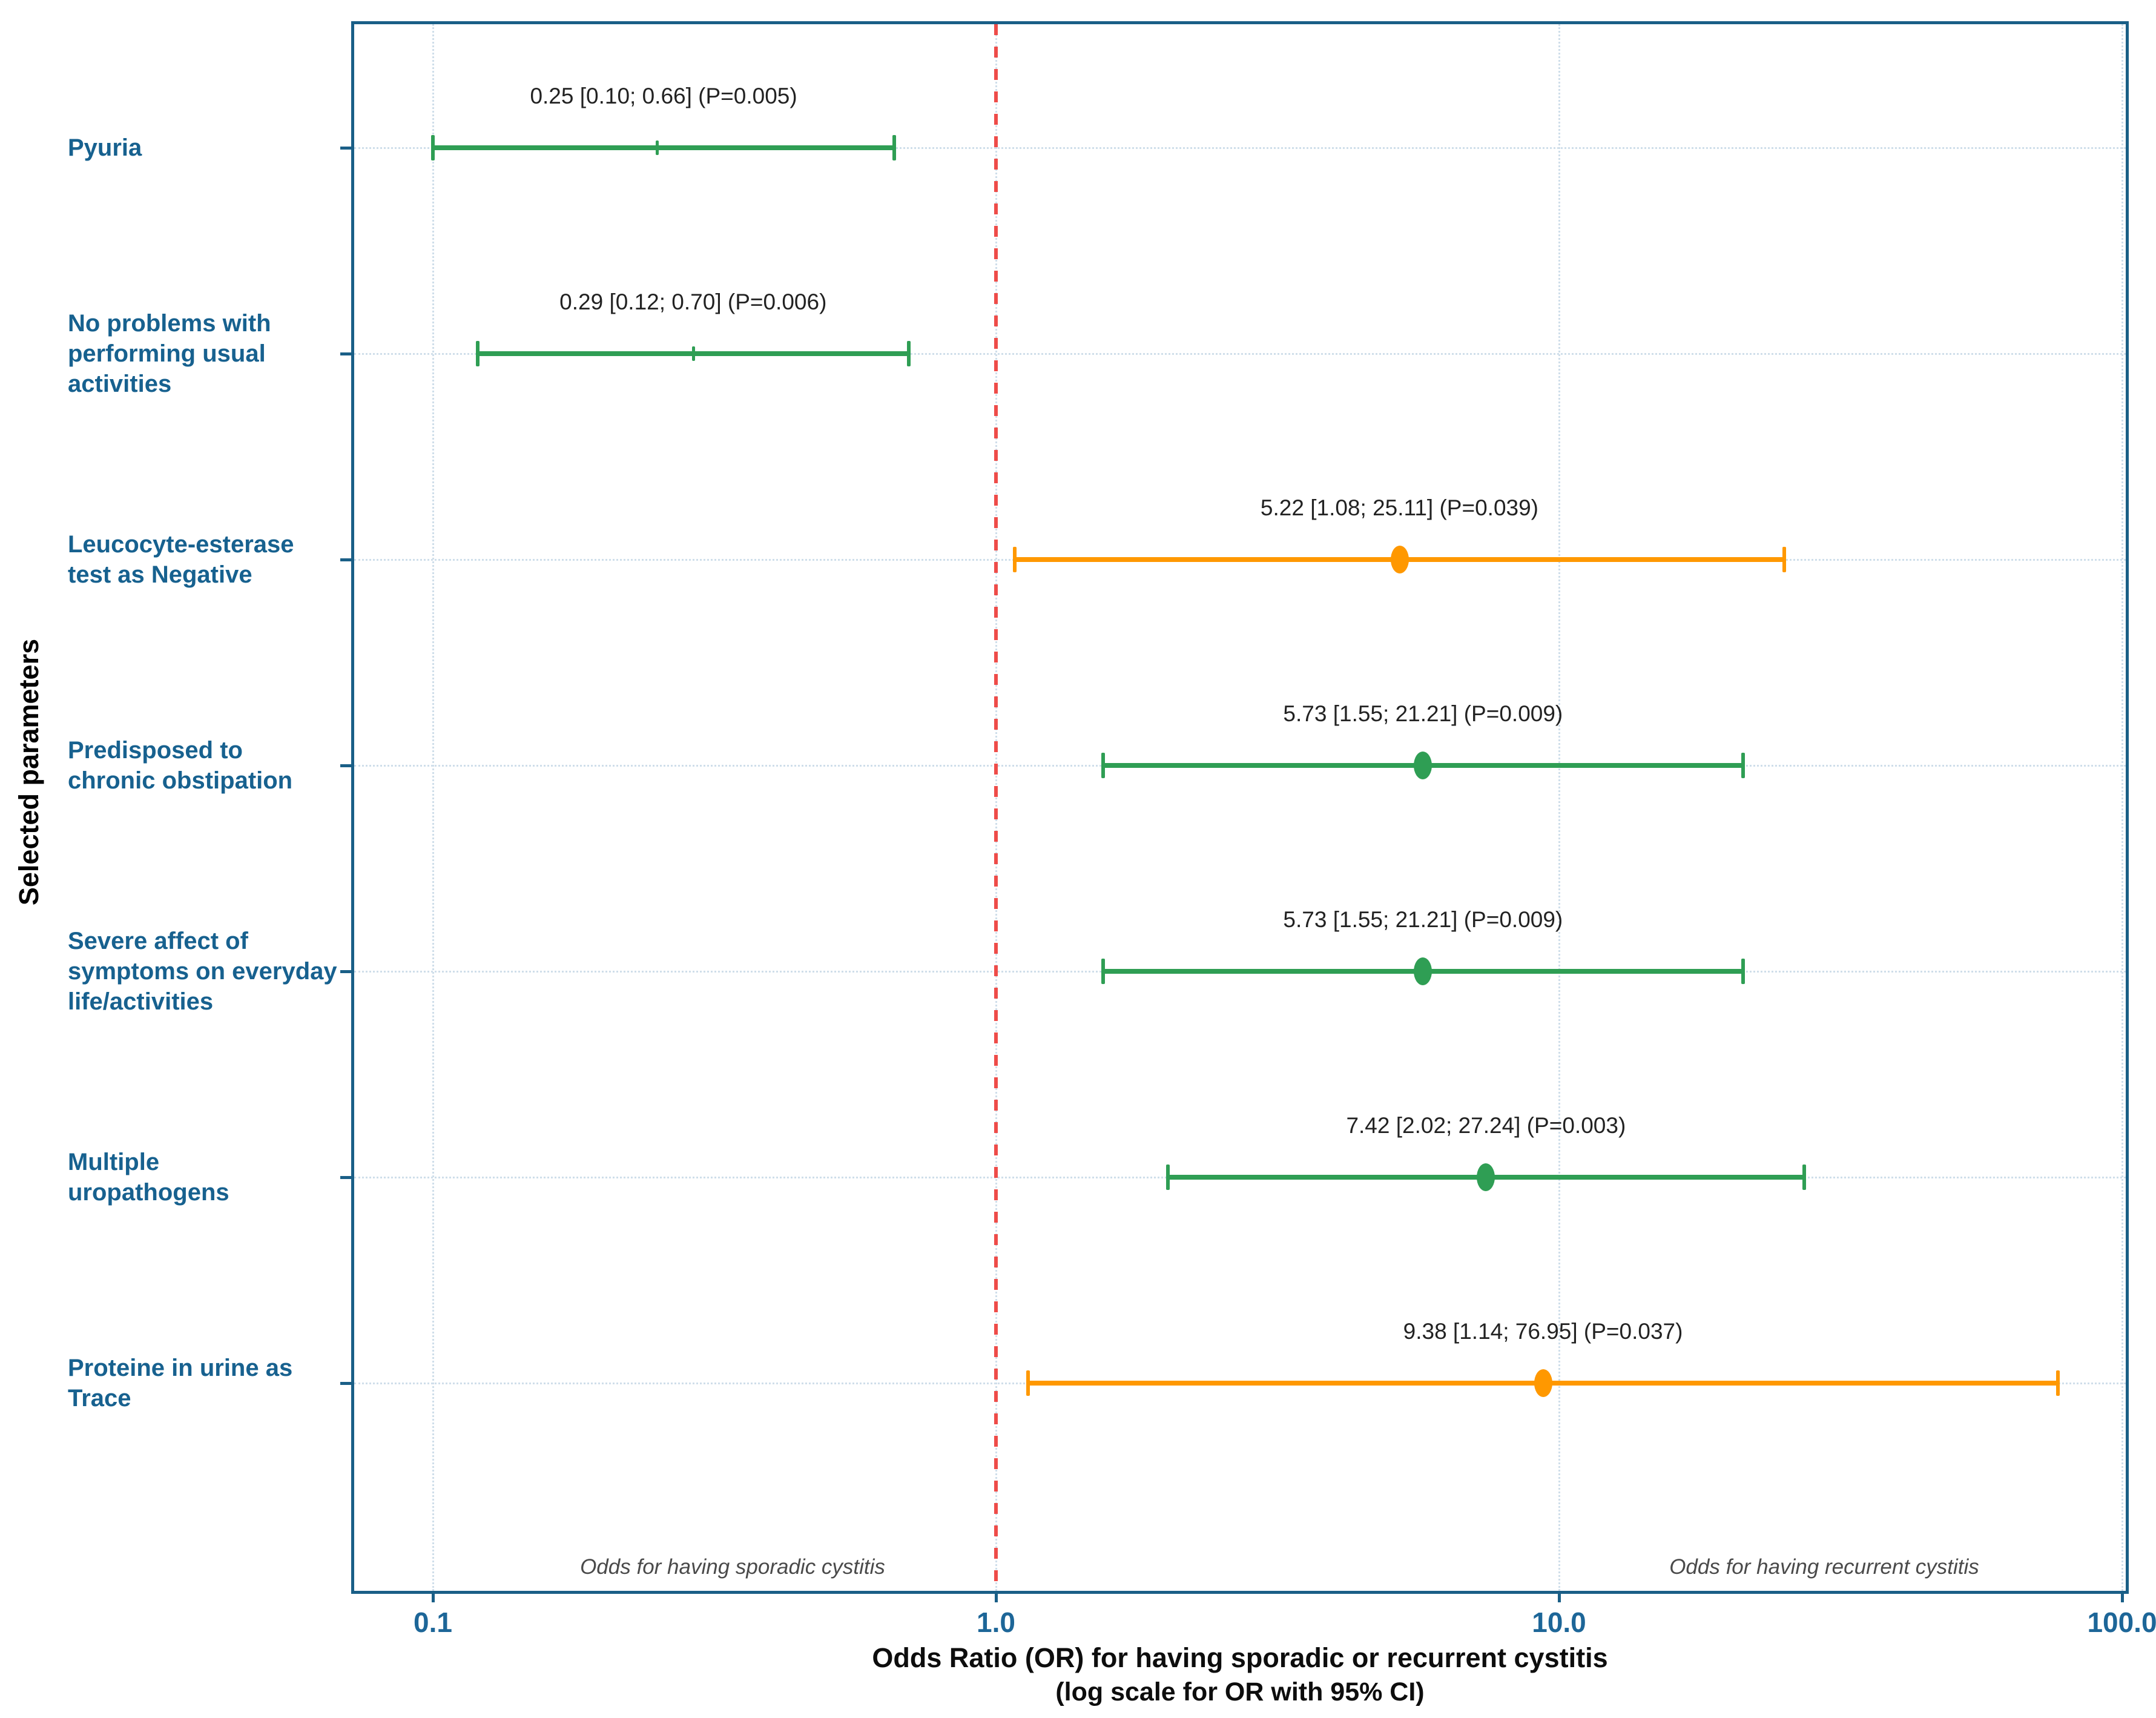 This screenshot has width=2156, height=1718. I want to click on x-tick-label: 0.1, so click(433, 1622).